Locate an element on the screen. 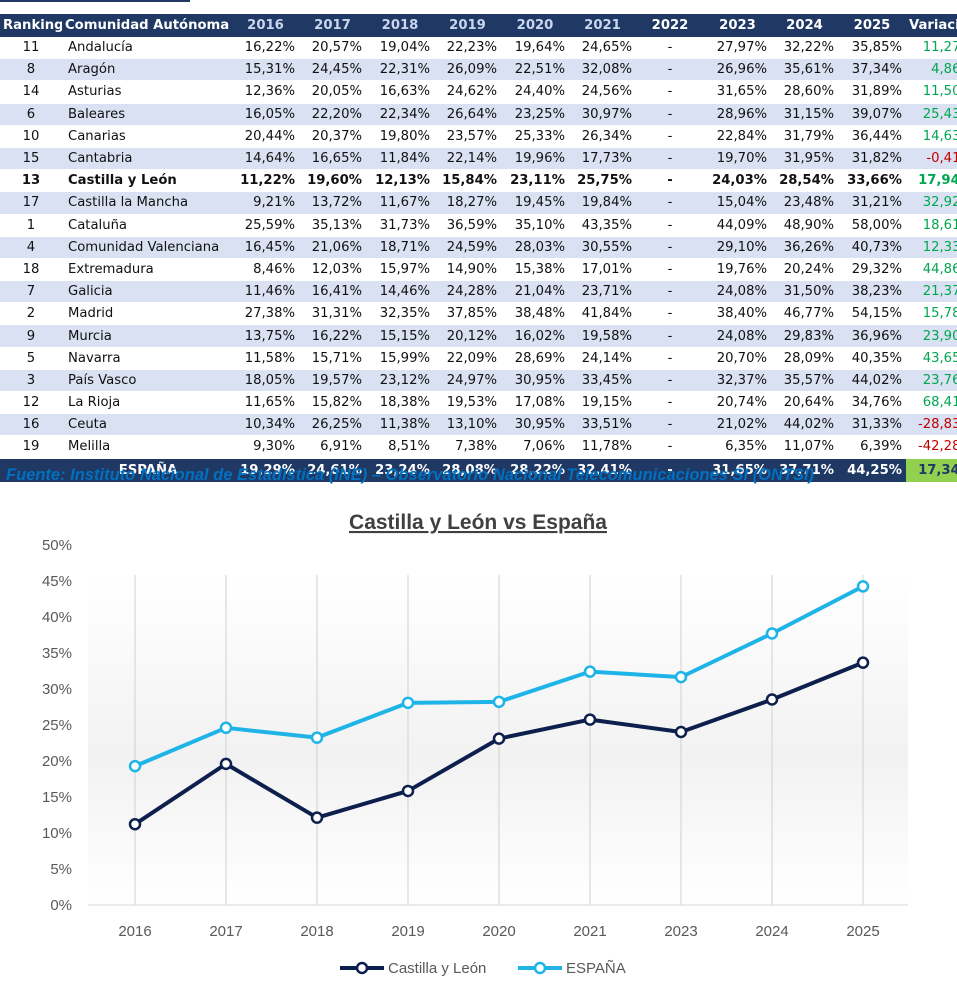 The image size is (957, 1000). value-cell: 39,07% is located at coordinates (872, 114).